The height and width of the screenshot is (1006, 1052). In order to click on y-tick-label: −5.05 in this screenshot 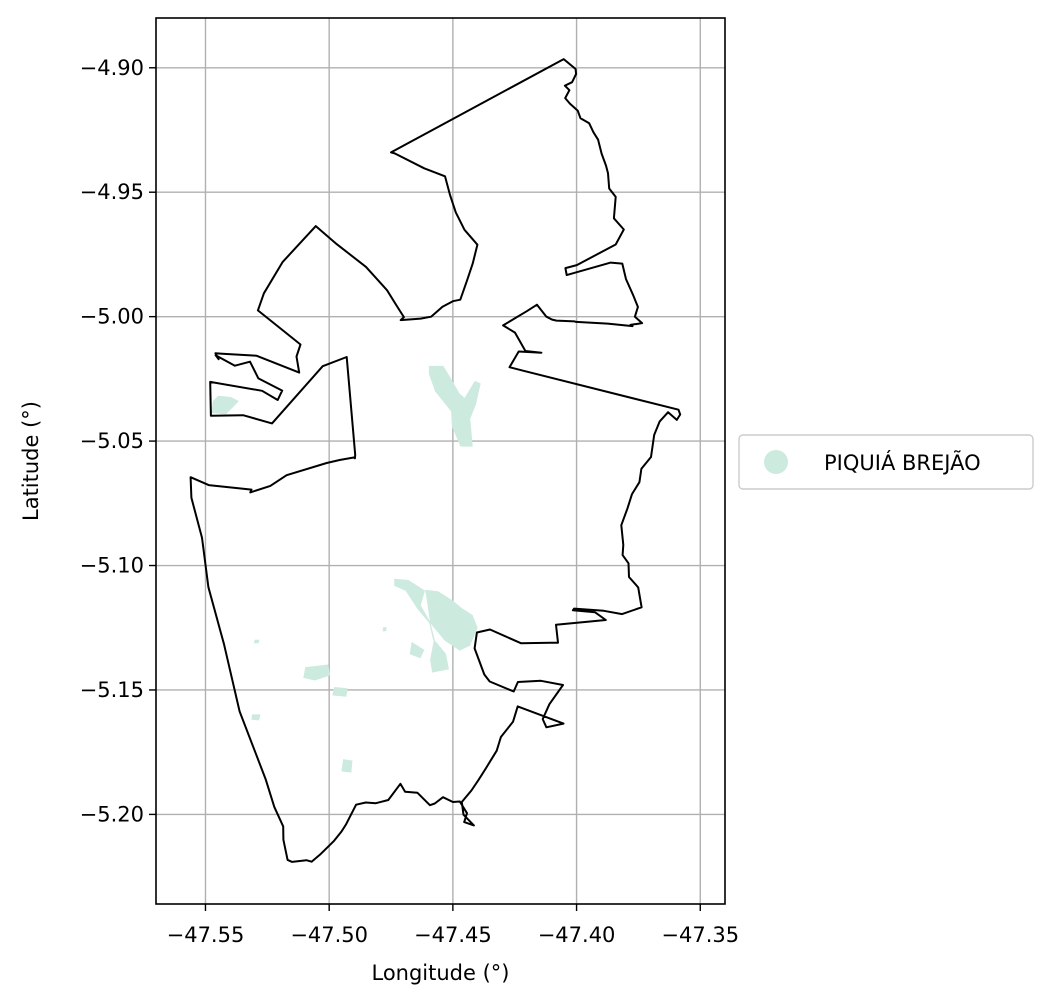, I will do `click(112, 441)`.